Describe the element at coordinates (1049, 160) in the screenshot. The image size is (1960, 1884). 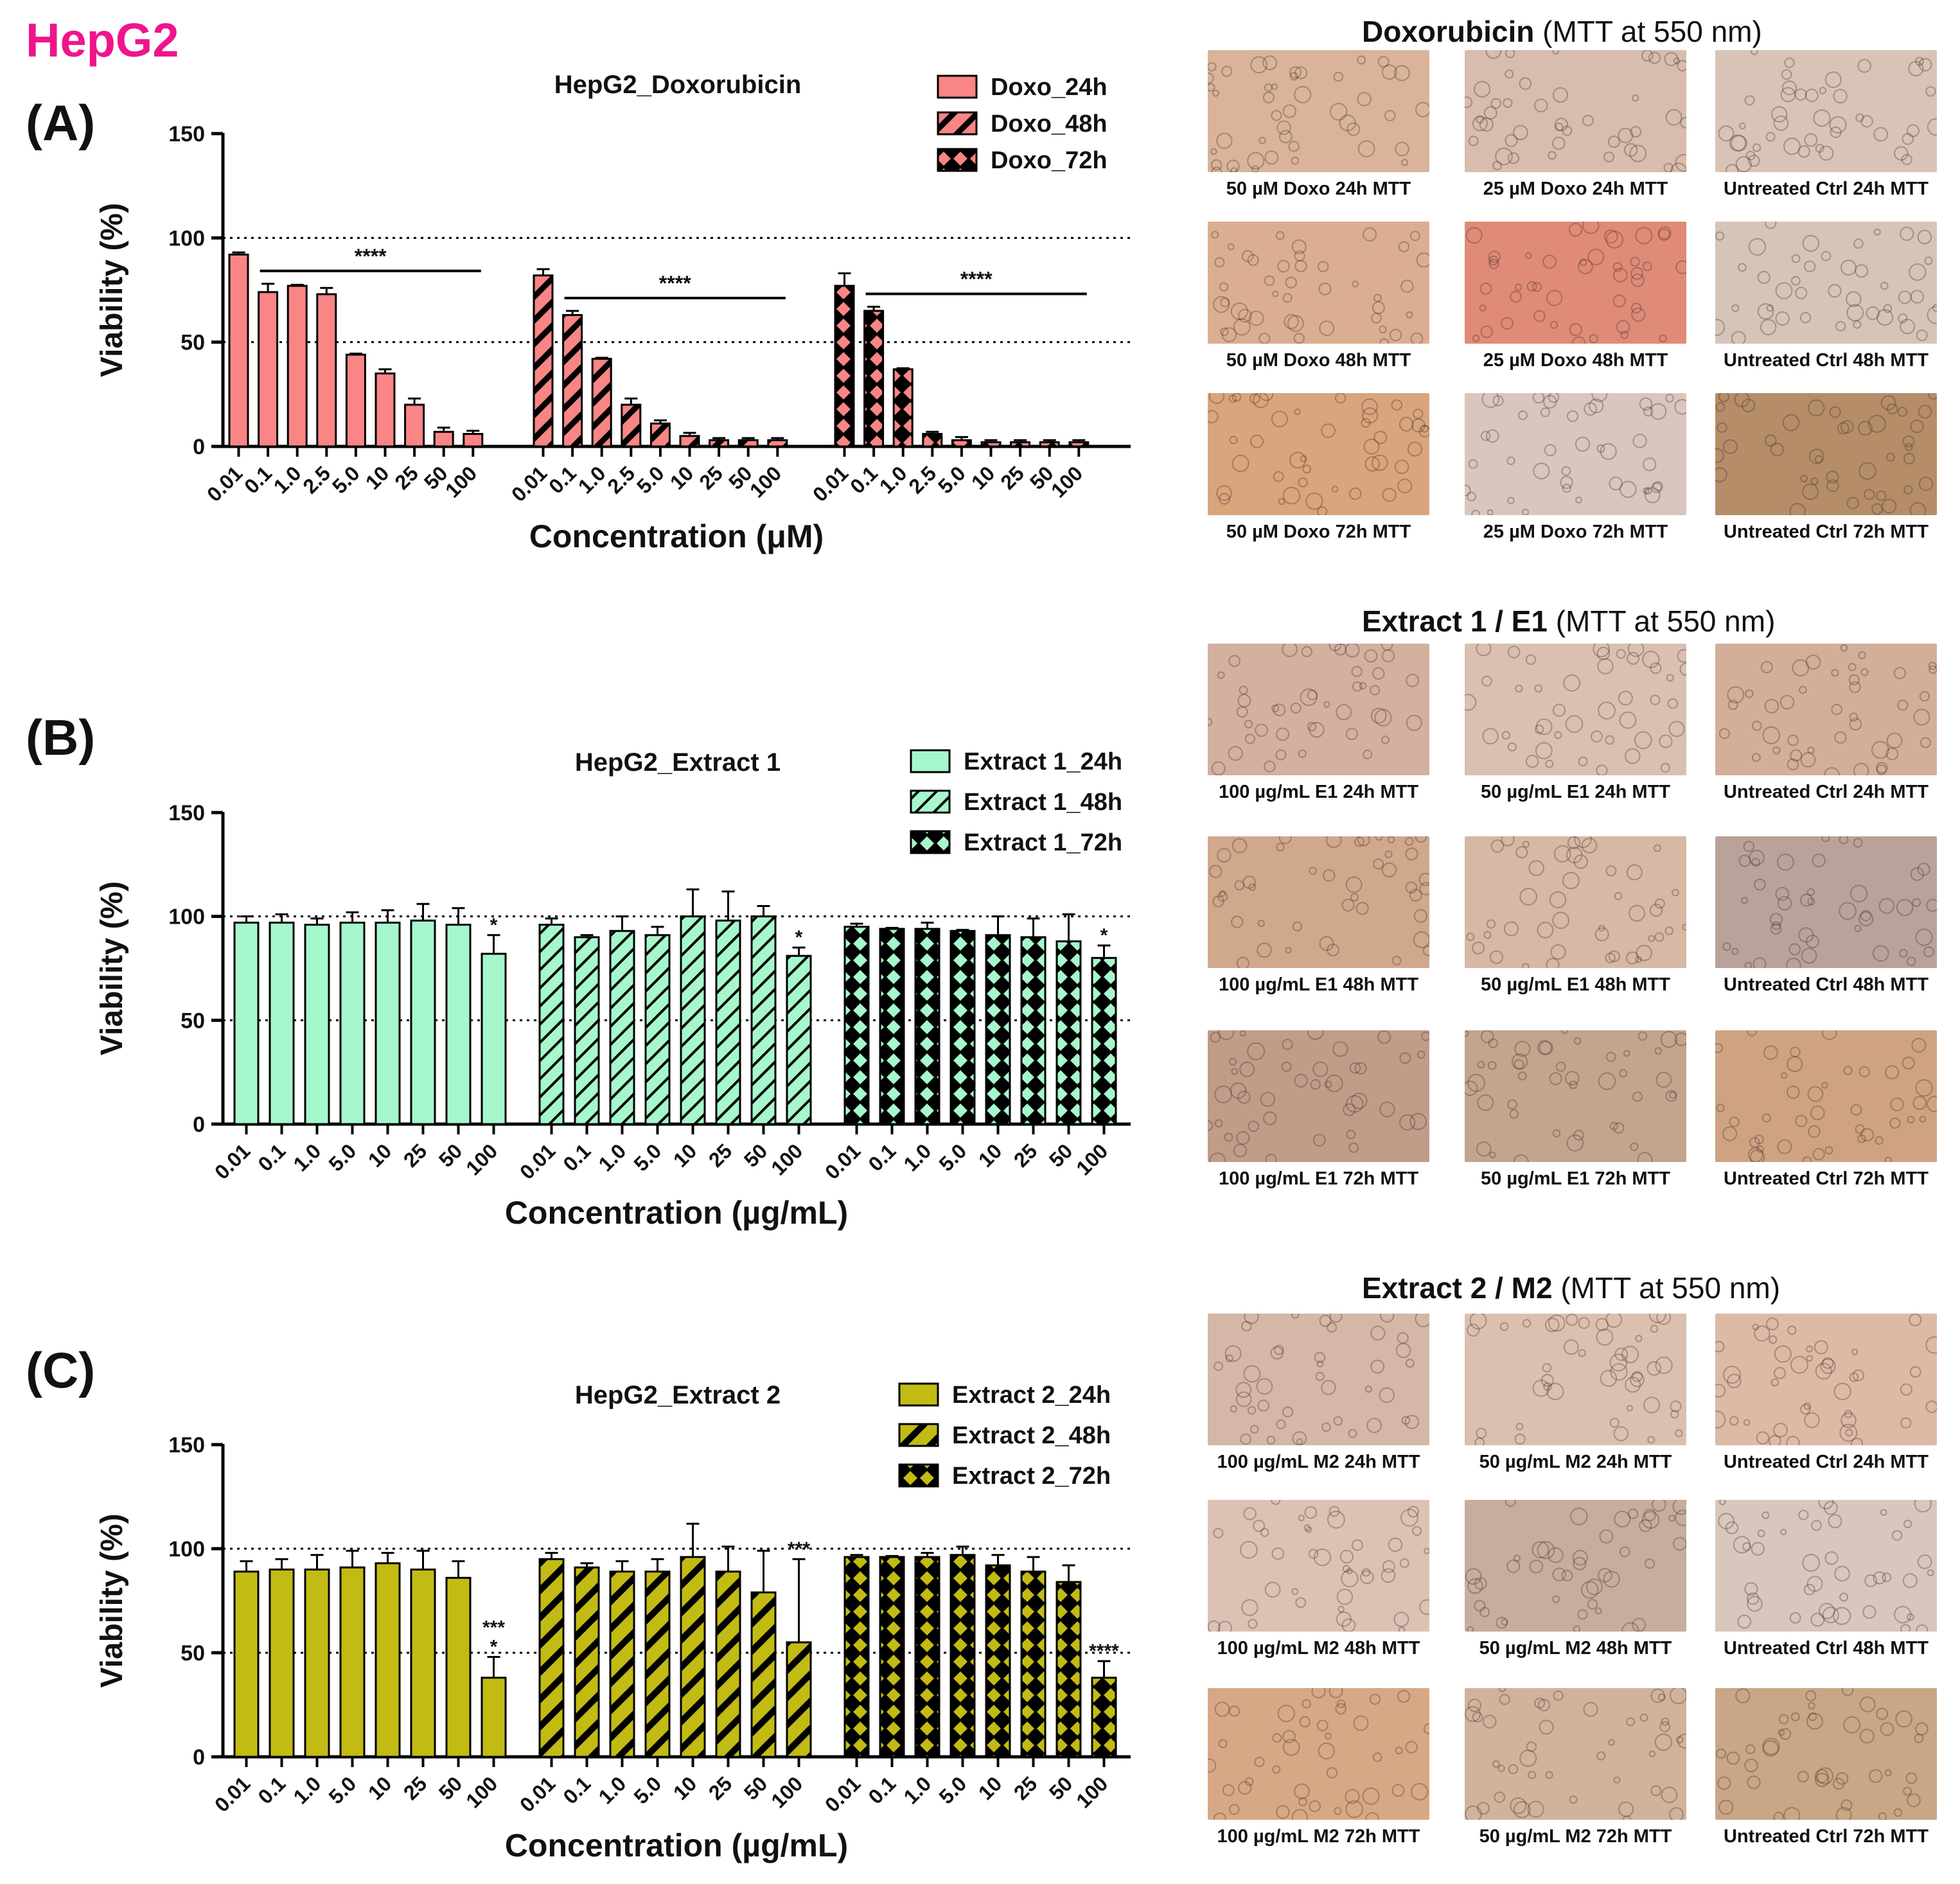
I see `legend-label: Doxo_72h` at that location.